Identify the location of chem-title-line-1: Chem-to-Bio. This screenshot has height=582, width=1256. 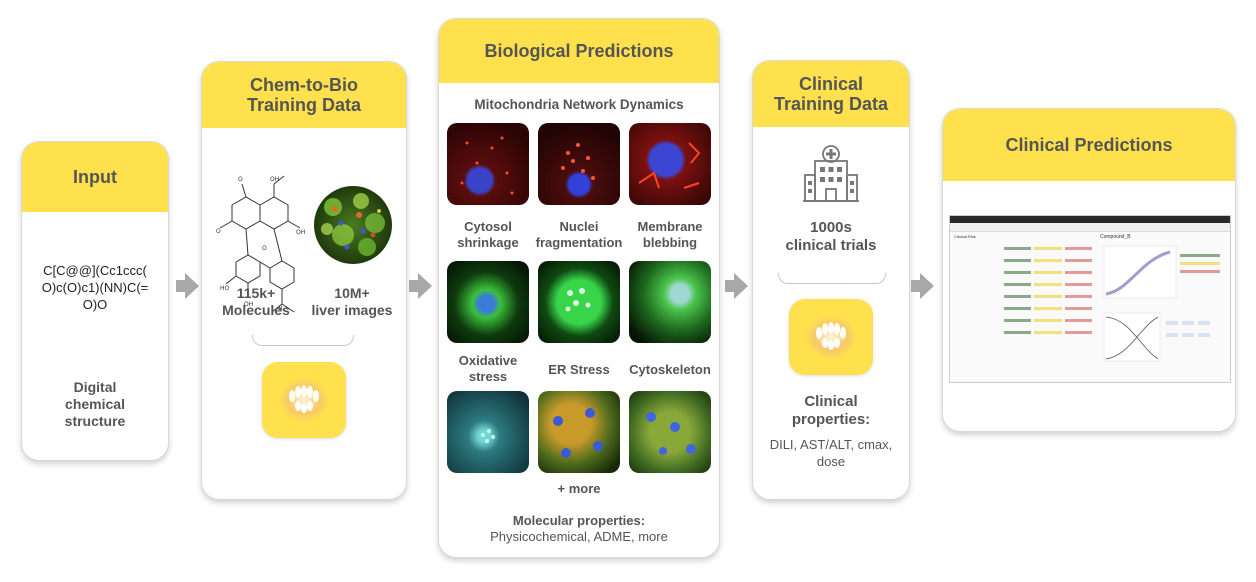
(304, 84).